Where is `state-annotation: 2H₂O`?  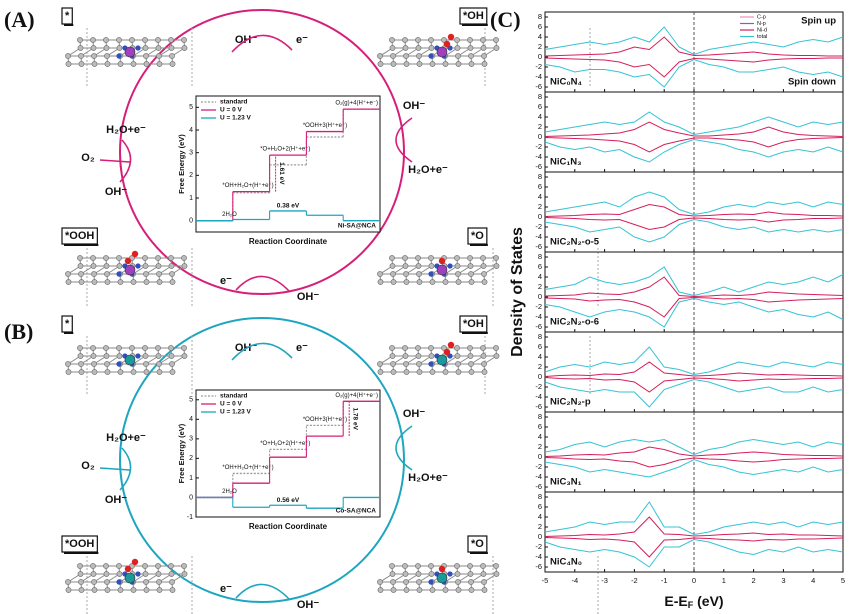
state-annotation: 2H₂O is located at coordinates (229, 215).